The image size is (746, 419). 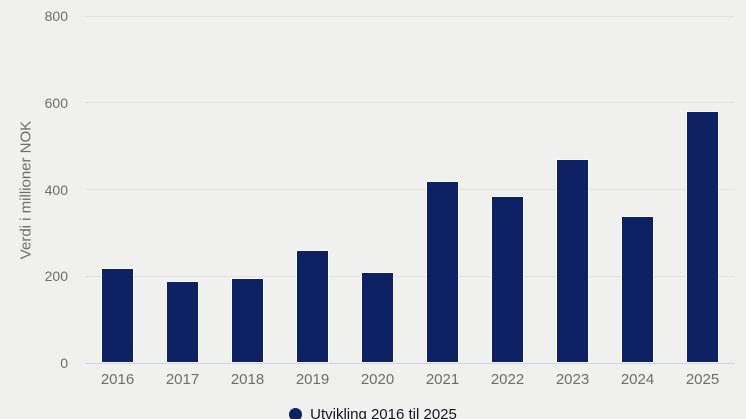 I want to click on legend: Utvikling 2016 til 2025, so click(x=373, y=412).